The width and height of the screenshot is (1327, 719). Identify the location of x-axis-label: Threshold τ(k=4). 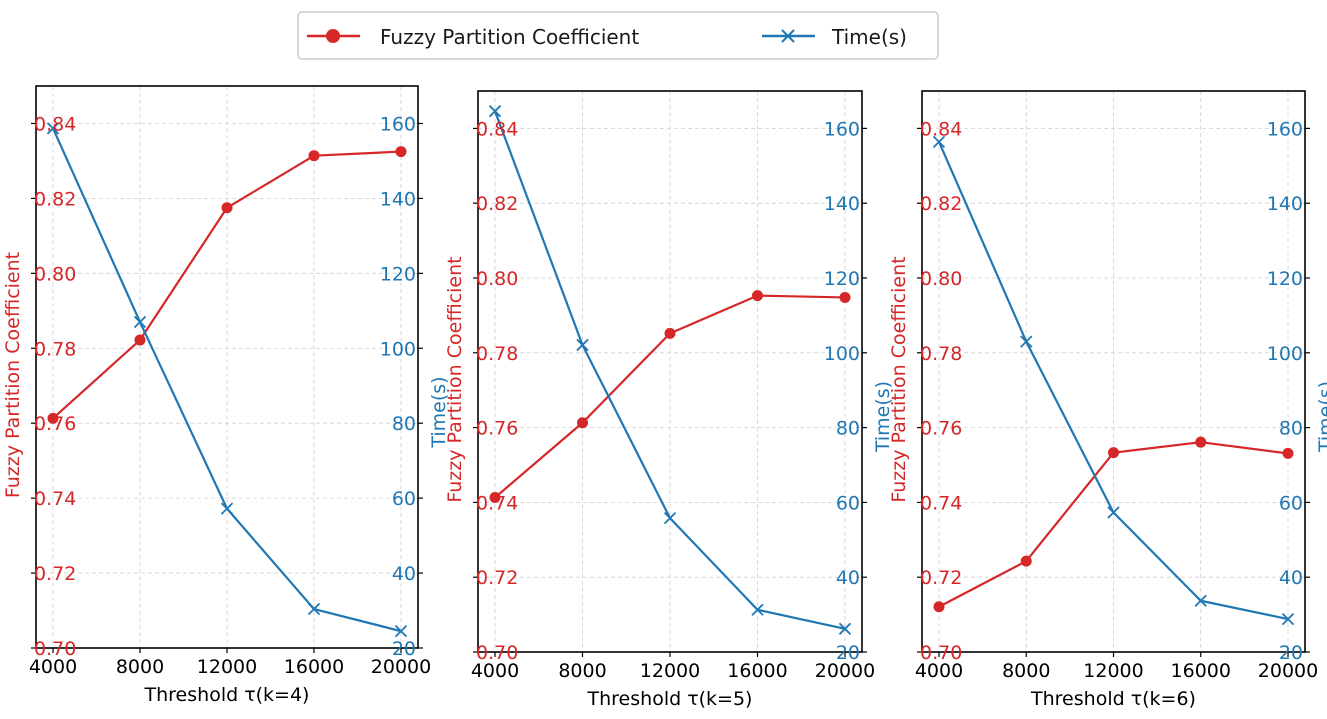
(227, 695).